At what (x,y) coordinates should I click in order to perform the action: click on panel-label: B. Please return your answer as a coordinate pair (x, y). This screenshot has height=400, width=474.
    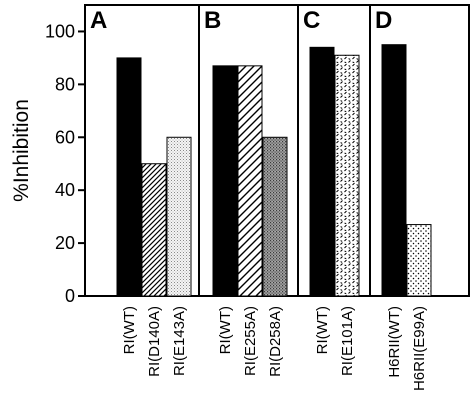
    Looking at the image, I should click on (212, 20).